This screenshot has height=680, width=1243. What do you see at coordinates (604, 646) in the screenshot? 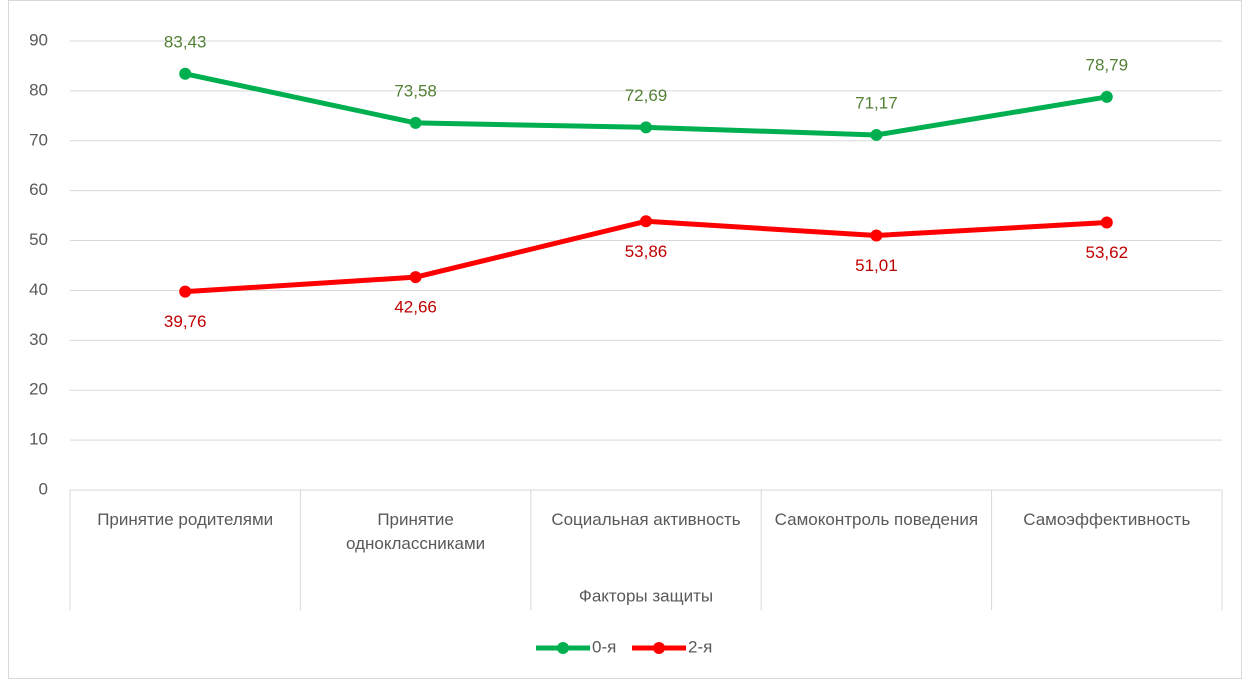
I see `legend-label: 0-я` at bounding box center [604, 646].